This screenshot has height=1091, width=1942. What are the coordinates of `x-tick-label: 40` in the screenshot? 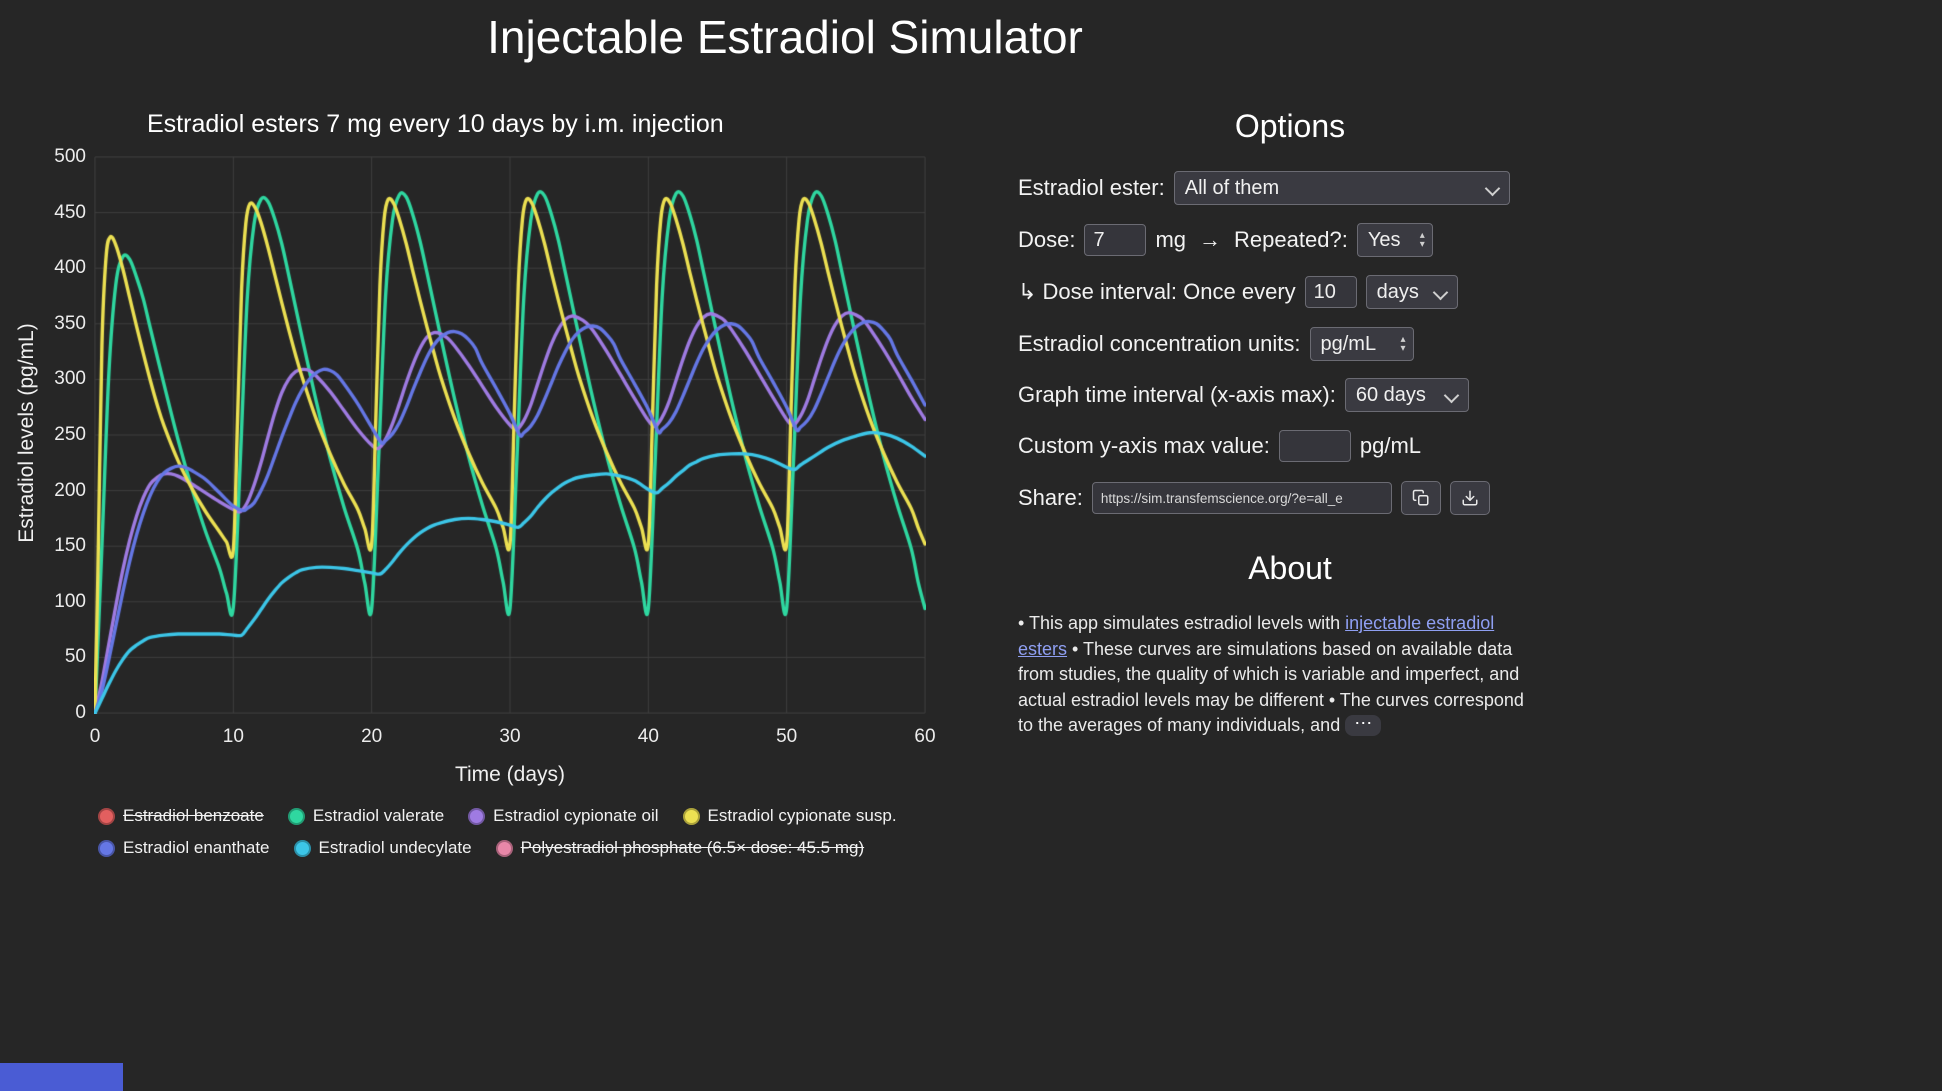 It's located at (648, 736).